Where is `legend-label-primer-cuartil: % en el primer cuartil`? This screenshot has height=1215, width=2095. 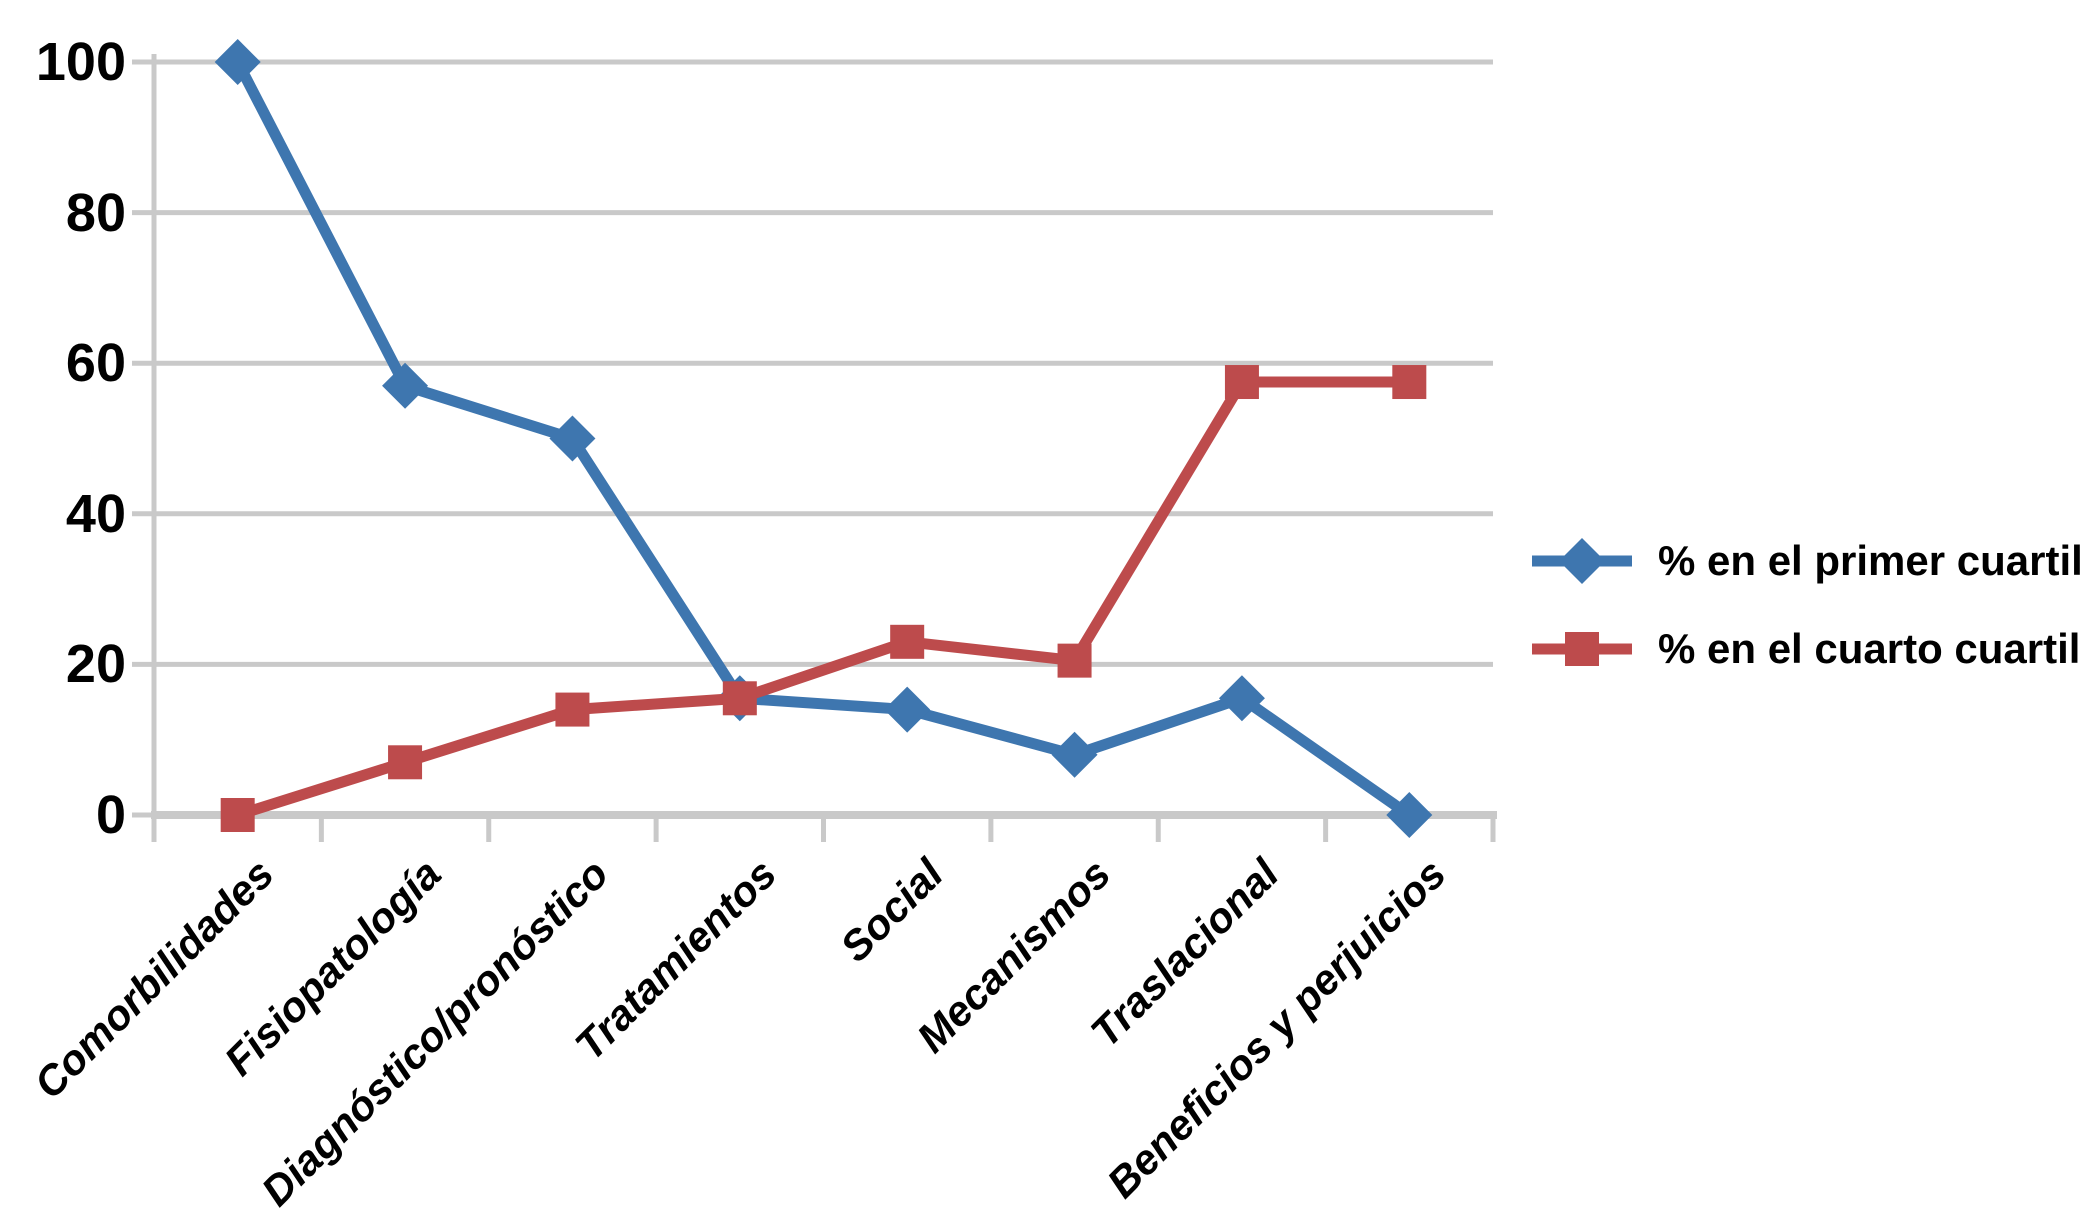
legend-label-primer-cuartil: % en el primer cuartil is located at coordinates (1870, 560).